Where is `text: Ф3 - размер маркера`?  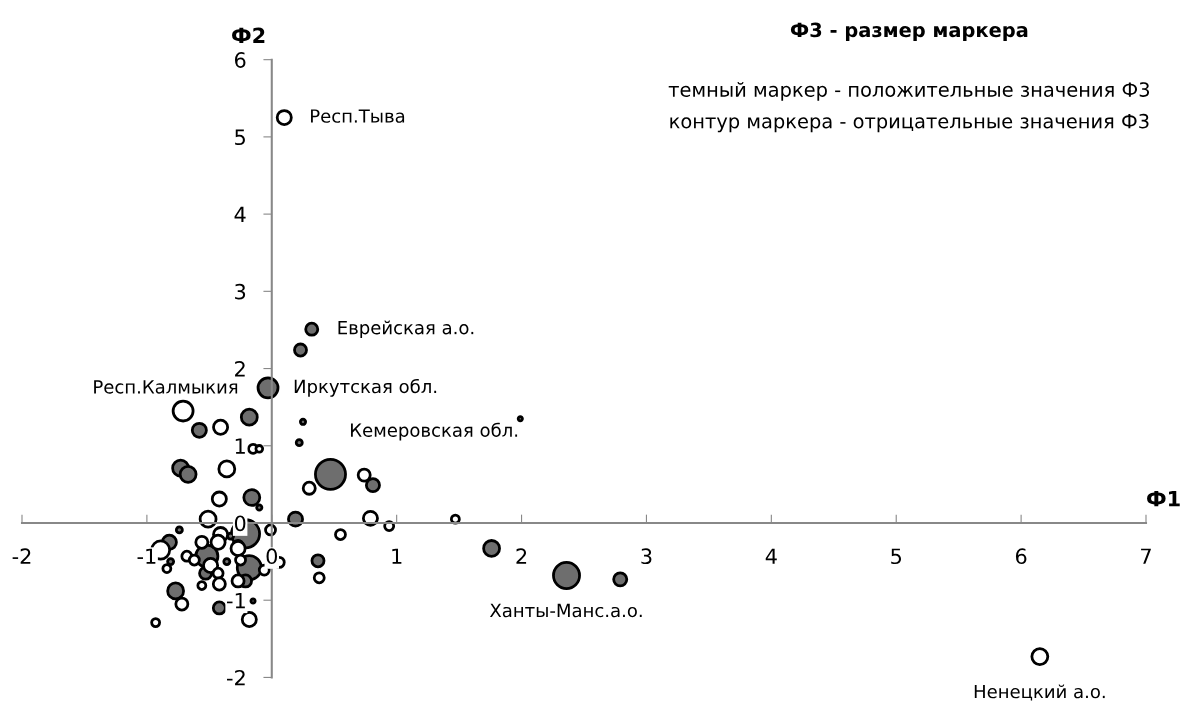
text: Ф3 - размер маркера is located at coordinates (909, 31).